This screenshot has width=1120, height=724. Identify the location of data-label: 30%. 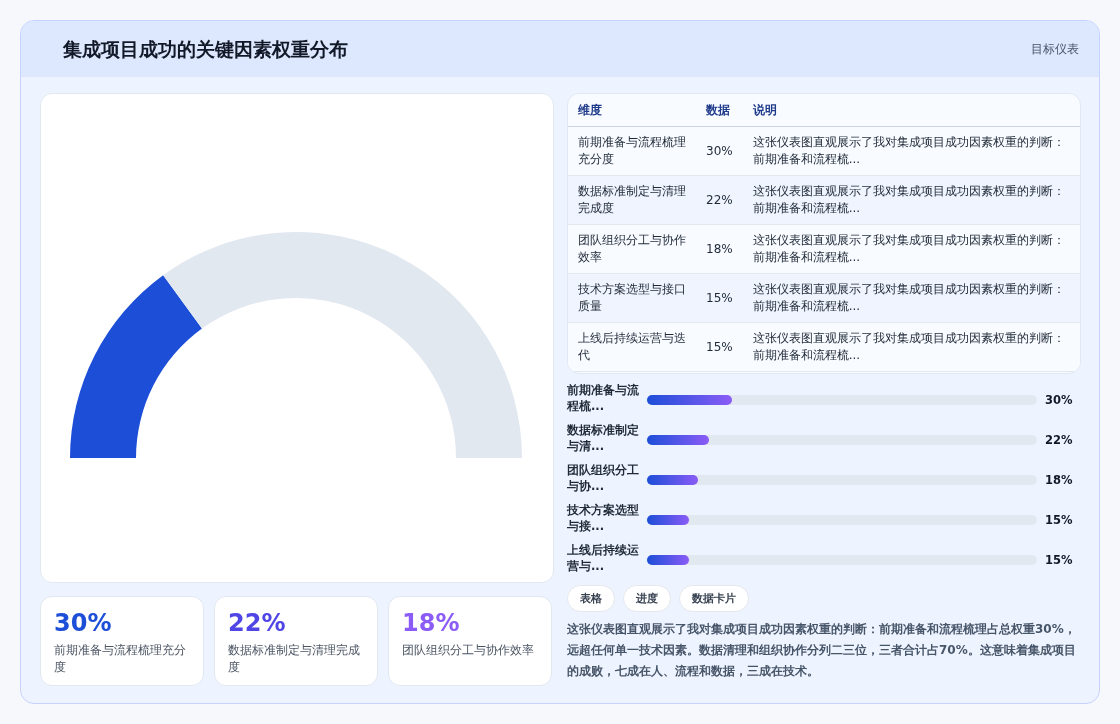
(1059, 400).